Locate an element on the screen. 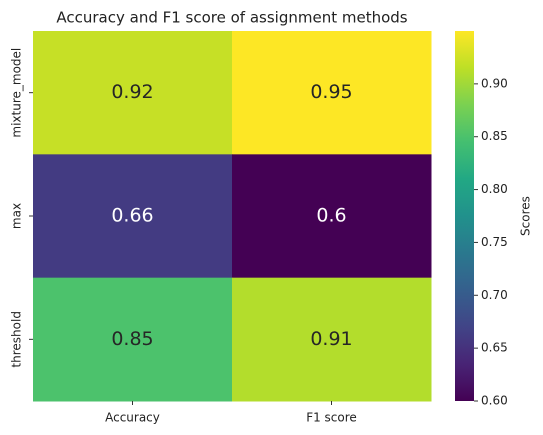  y-tick-label: max is located at coordinates (17, 216).